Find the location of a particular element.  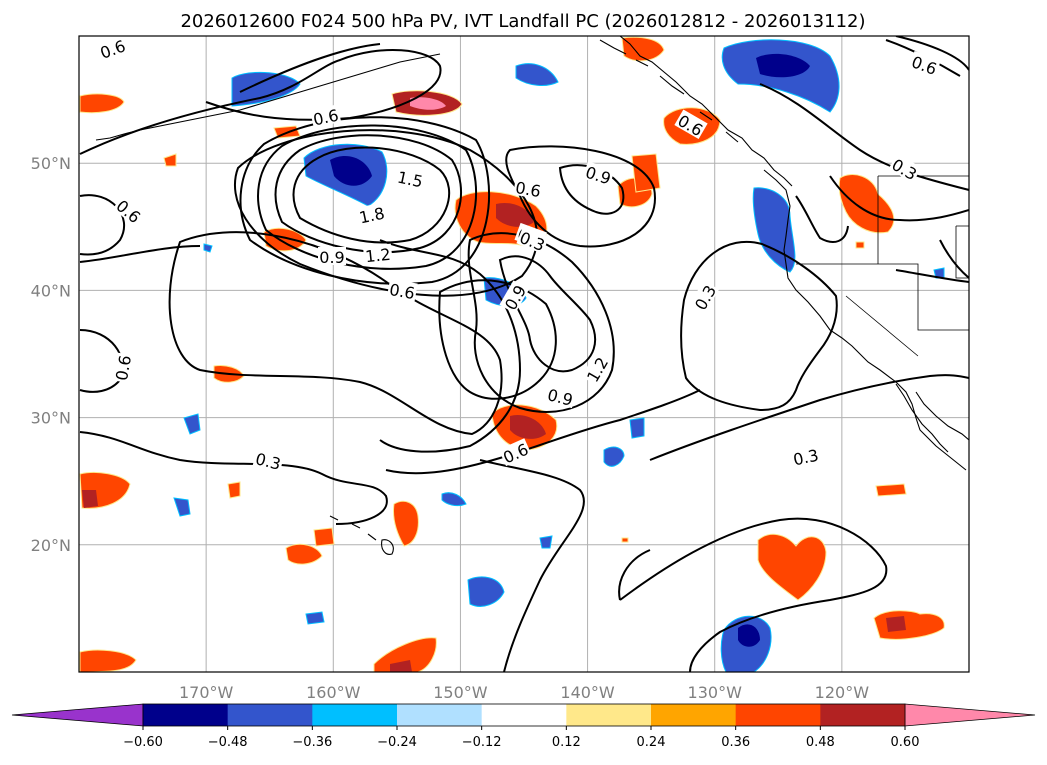

lon-tick-label: 150°W is located at coordinates (460, 692).